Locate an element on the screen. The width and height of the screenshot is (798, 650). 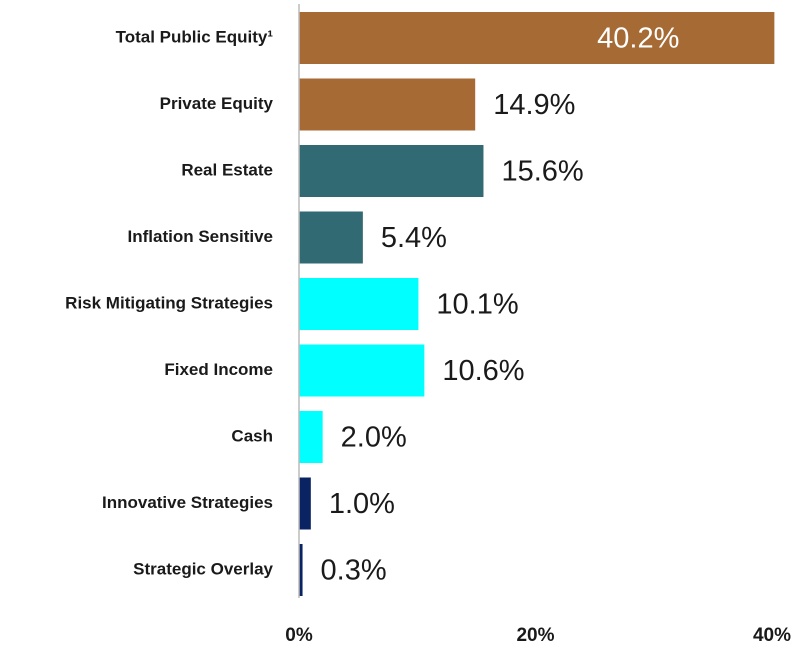
value-label: 10.1% is located at coordinates (477, 305).